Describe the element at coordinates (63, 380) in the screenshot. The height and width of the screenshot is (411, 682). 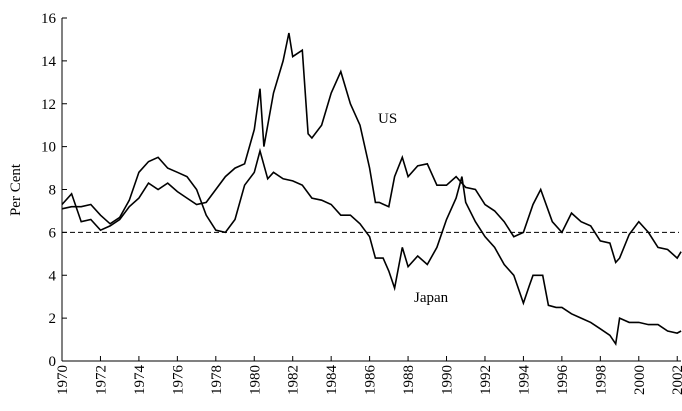
I see `x-tick-label: 1970` at that location.